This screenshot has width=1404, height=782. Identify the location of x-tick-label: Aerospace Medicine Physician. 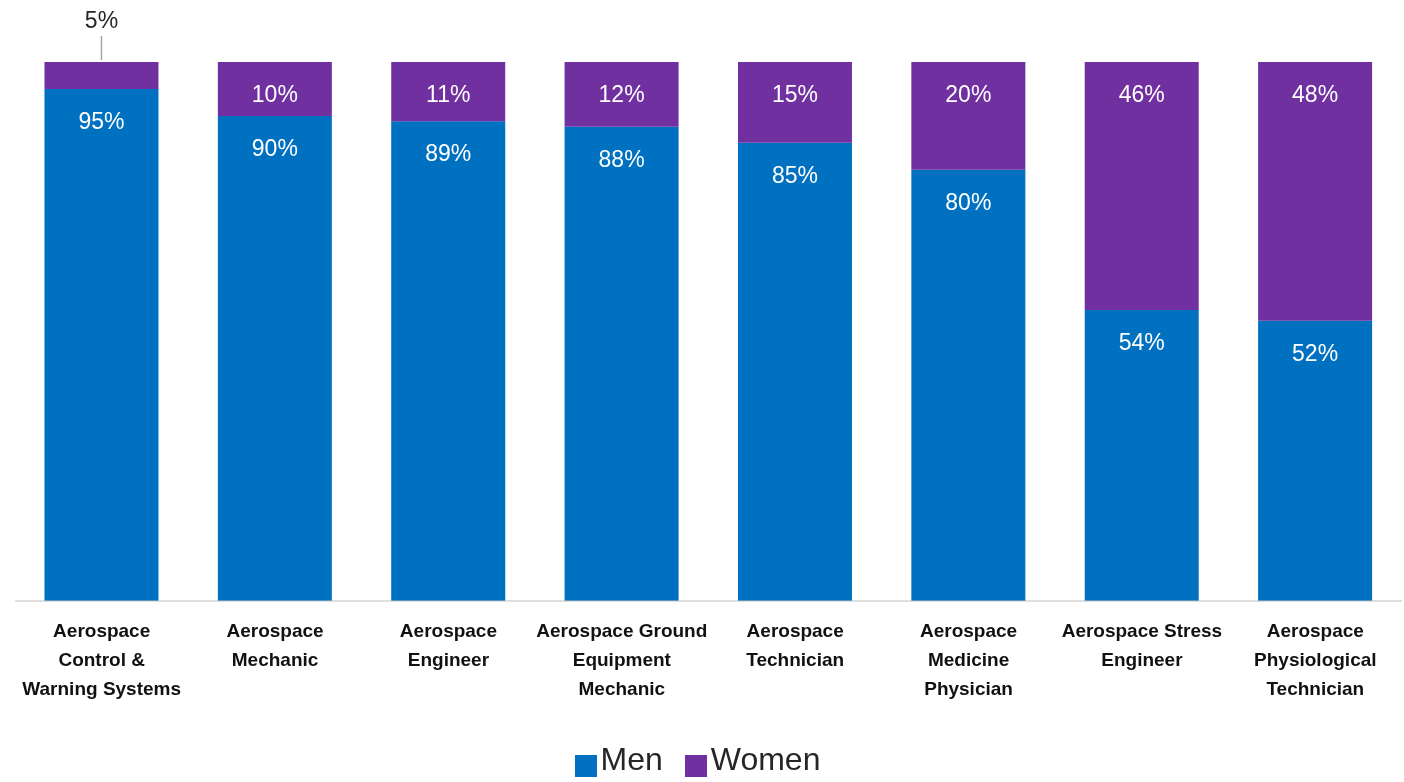
(968, 659).